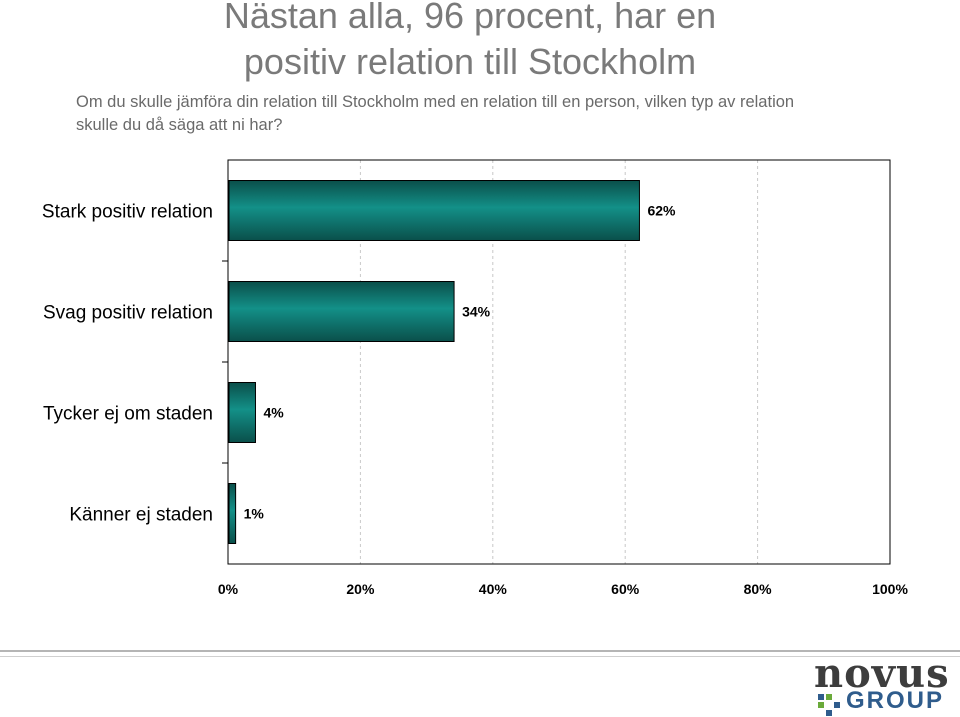 This screenshot has height=717, width=960. I want to click on x-tick-labels: 0% 20% 40% 60% 80% 100%, so click(563, 589).